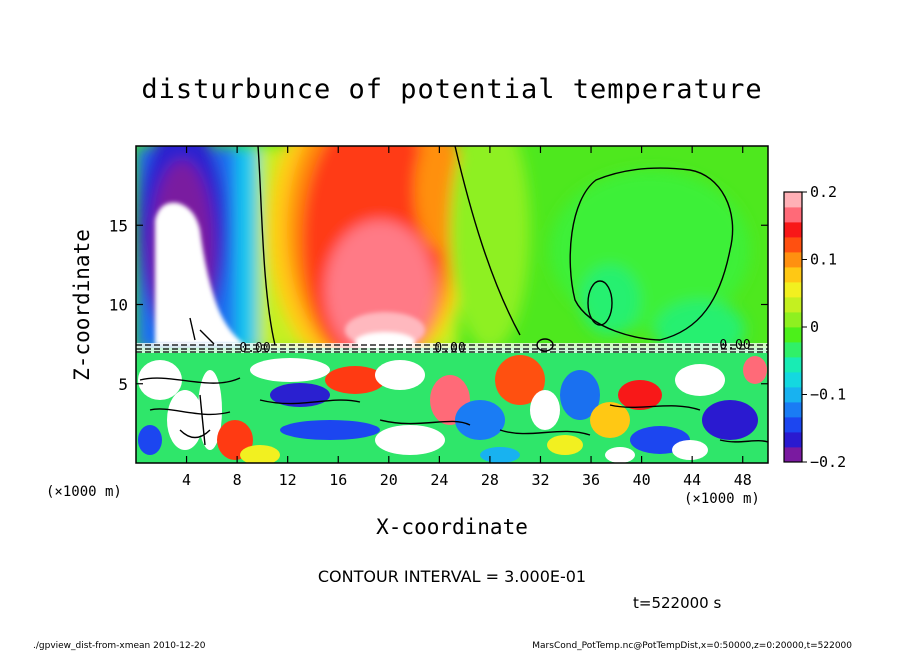  What do you see at coordinates (494, 347) in the screenshot?
I see `contour-labels: 0.00 0.00 0.00` at bounding box center [494, 347].